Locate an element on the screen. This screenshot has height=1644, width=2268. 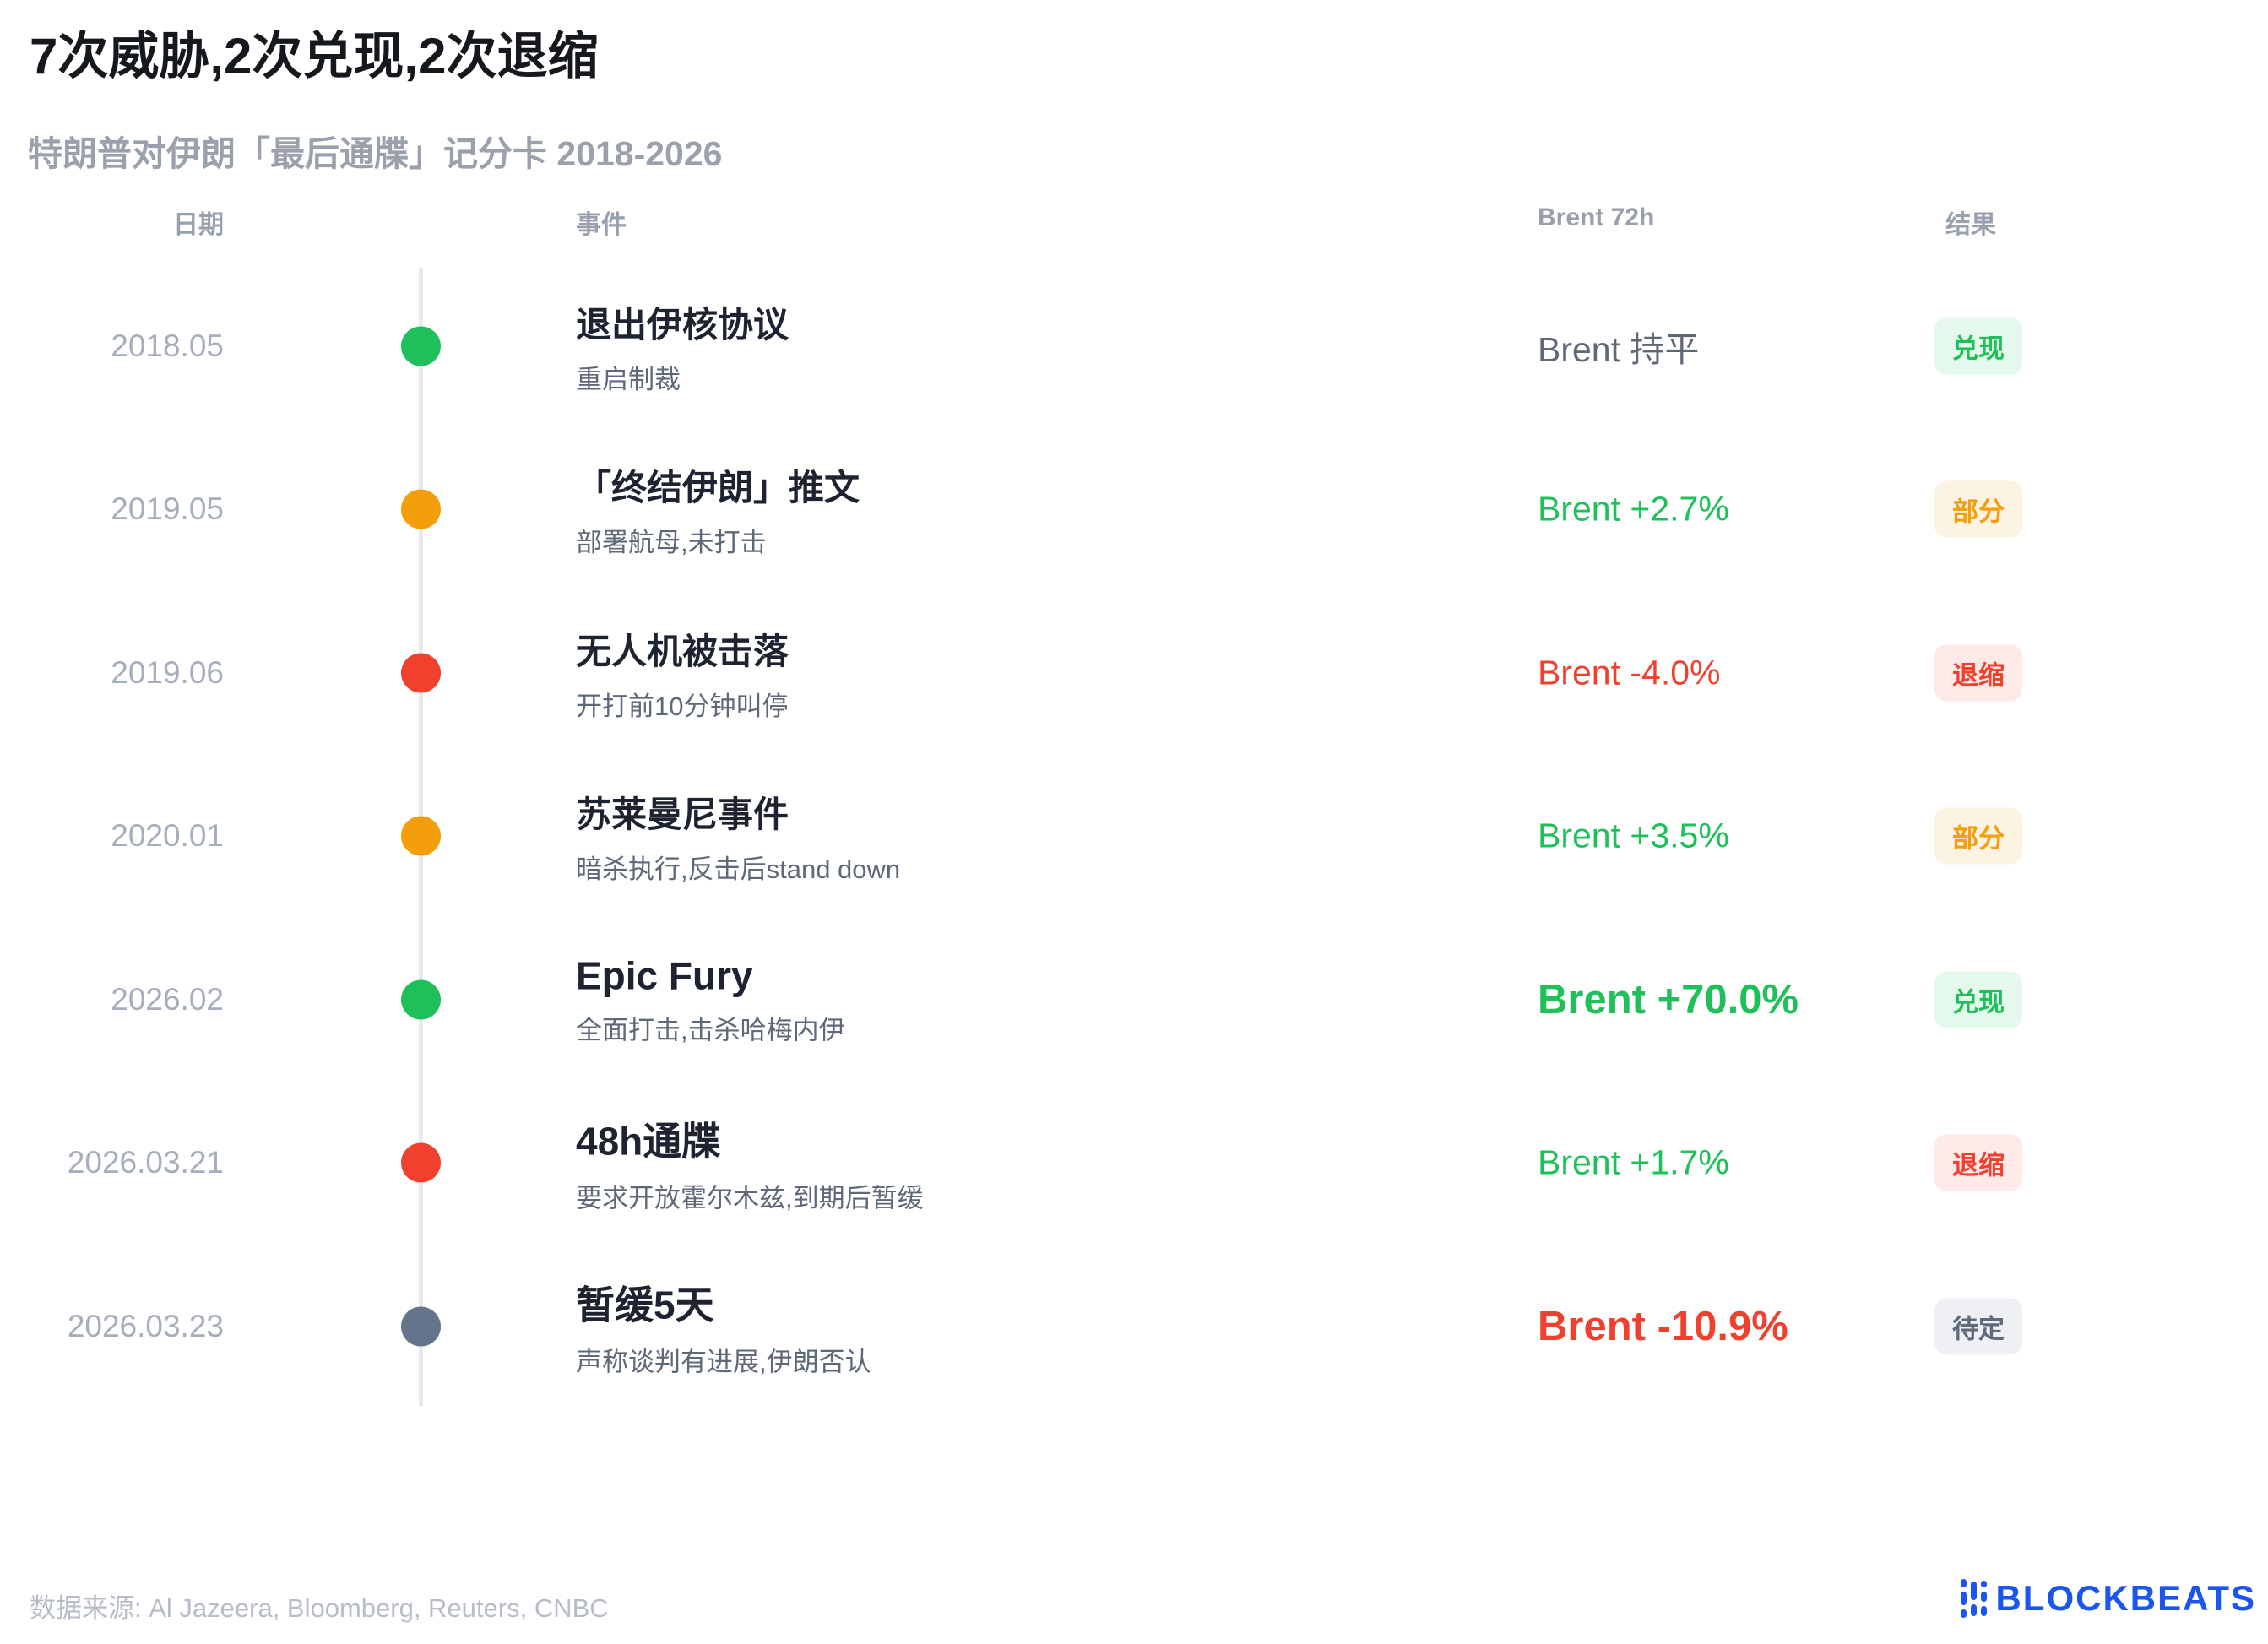
brent-change: Brent +1.7% is located at coordinates (1633, 1162).